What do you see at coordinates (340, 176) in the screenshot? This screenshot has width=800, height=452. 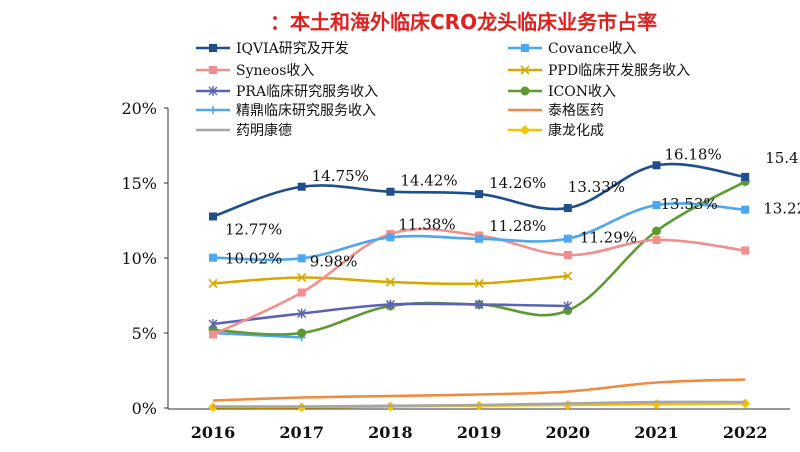 I see `data-label: 14.75%` at bounding box center [340, 176].